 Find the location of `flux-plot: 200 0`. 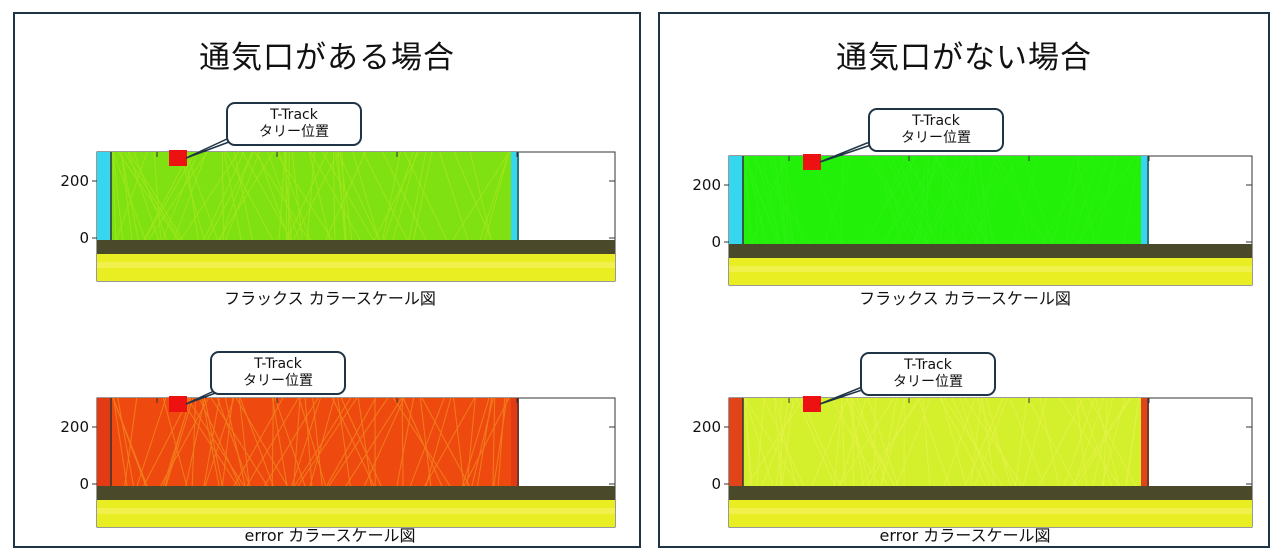

flux-plot: 200 0 is located at coordinates (330, 210).